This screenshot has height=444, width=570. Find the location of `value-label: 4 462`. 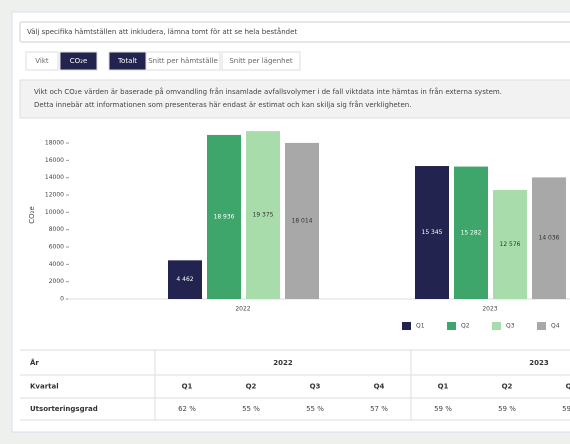

value-label: 4 462 is located at coordinates (184, 279).